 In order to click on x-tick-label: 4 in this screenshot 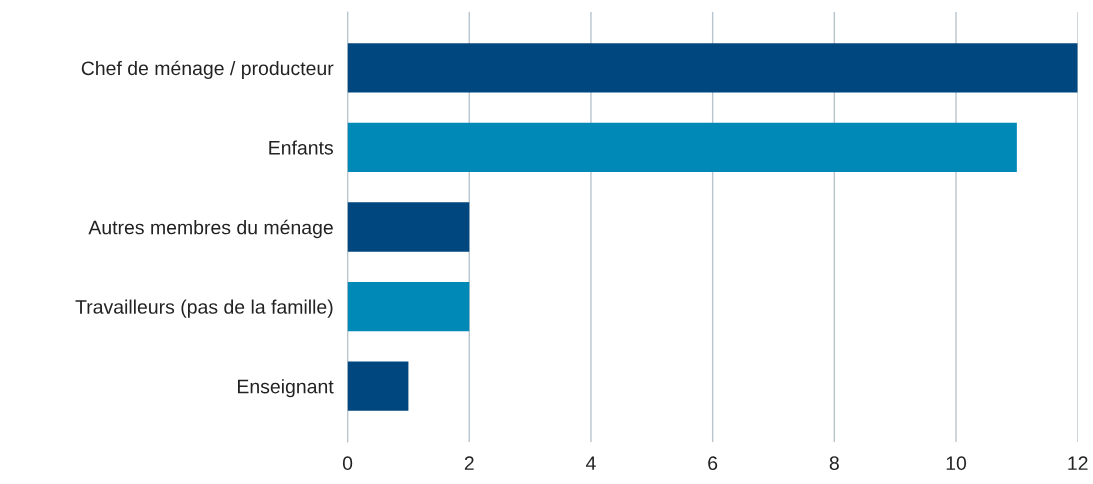, I will do `click(590, 463)`.